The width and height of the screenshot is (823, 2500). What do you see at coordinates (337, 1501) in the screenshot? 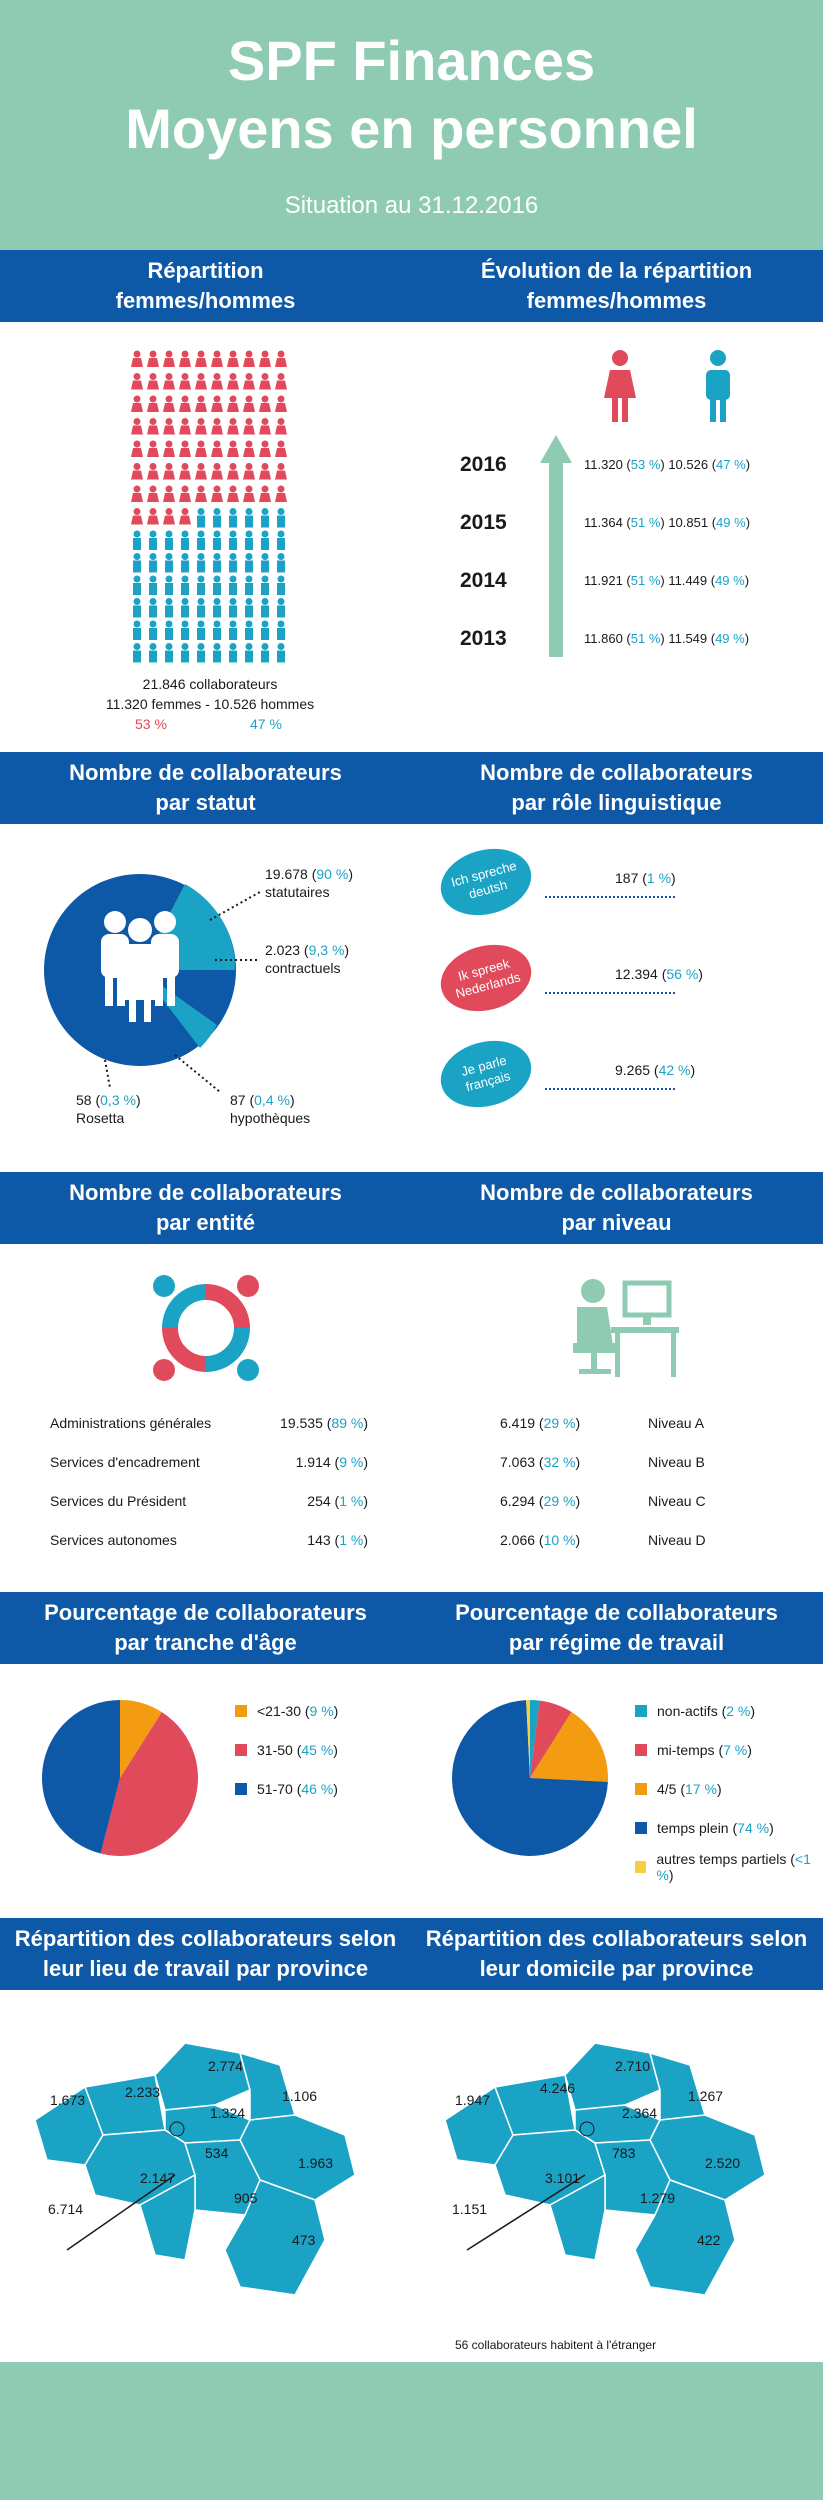
I see `entity-count: 254 (1 %)` at bounding box center [337, 1501].